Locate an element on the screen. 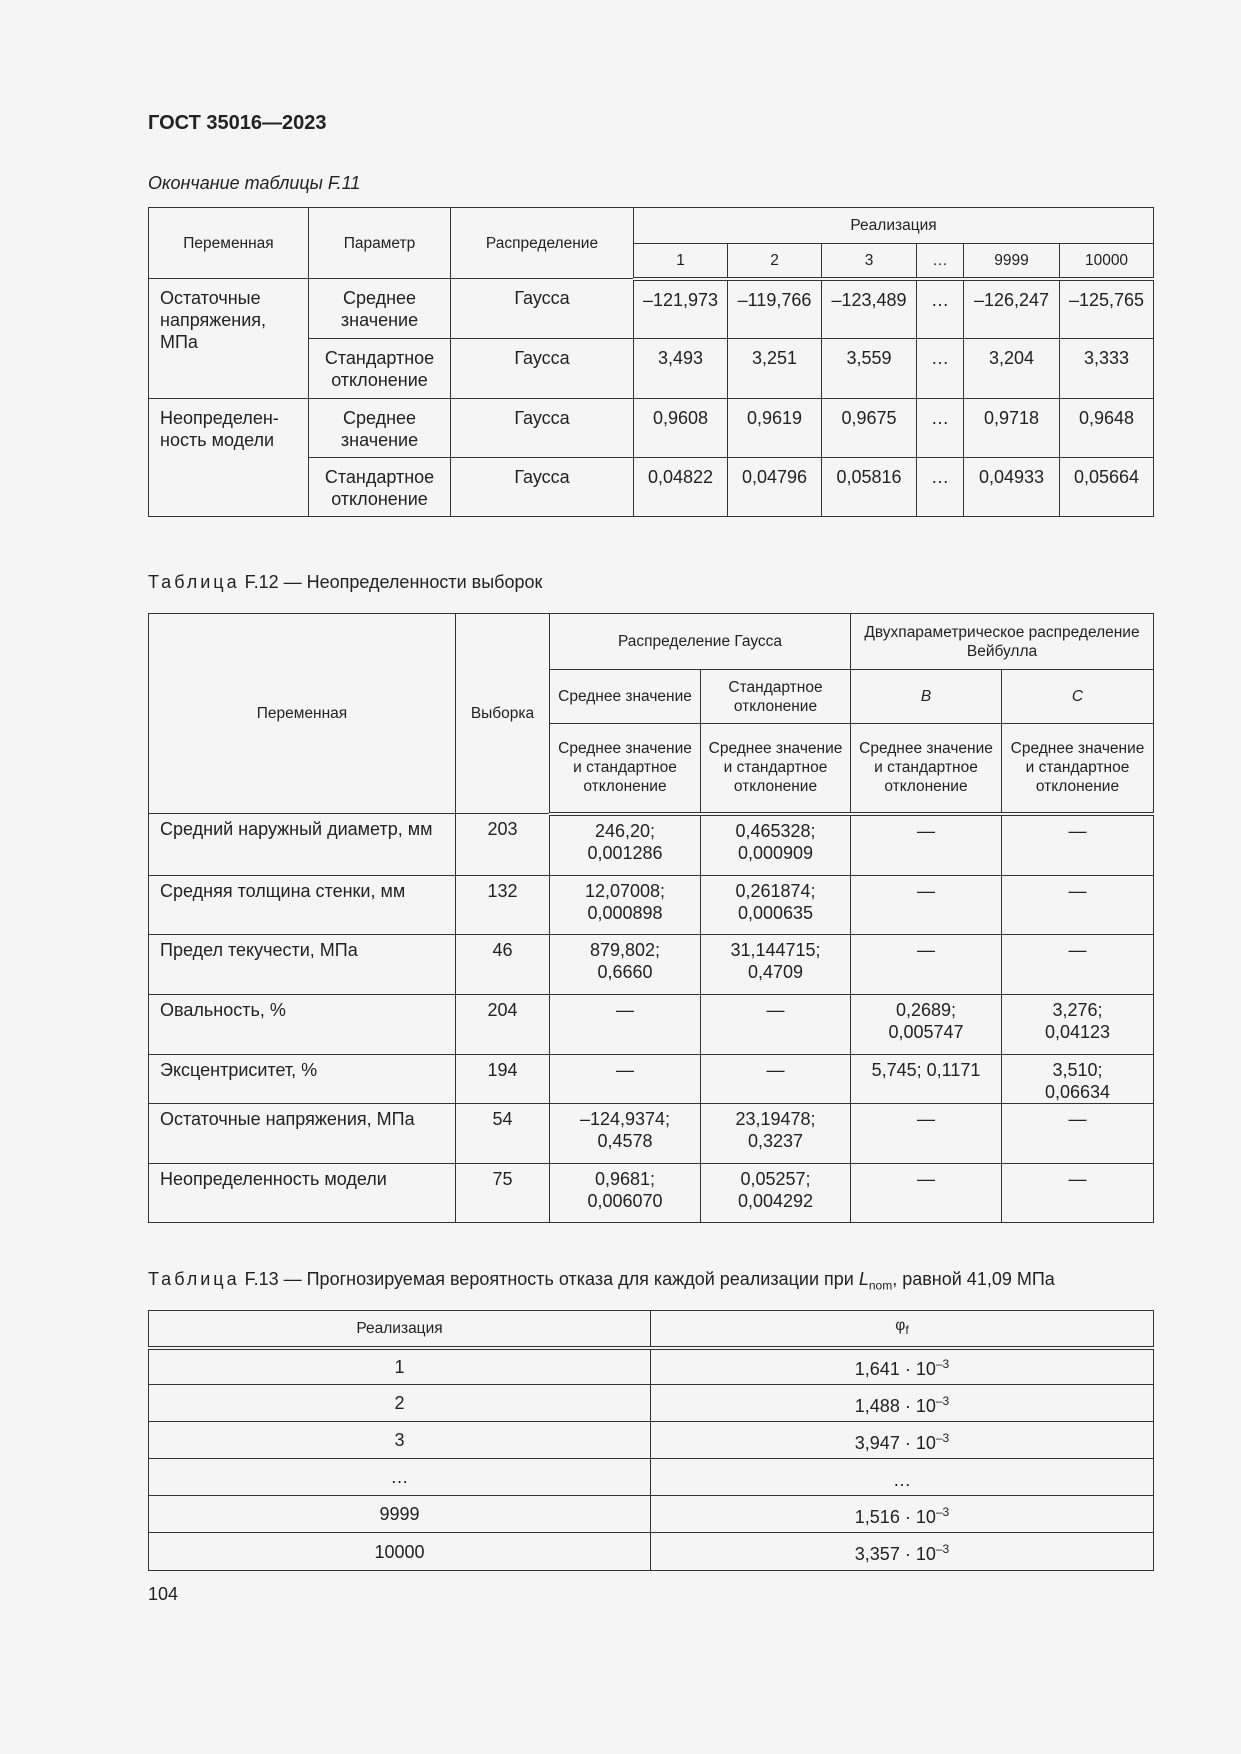  cell-value: 0,9675 is located at coordinates (869, 428).